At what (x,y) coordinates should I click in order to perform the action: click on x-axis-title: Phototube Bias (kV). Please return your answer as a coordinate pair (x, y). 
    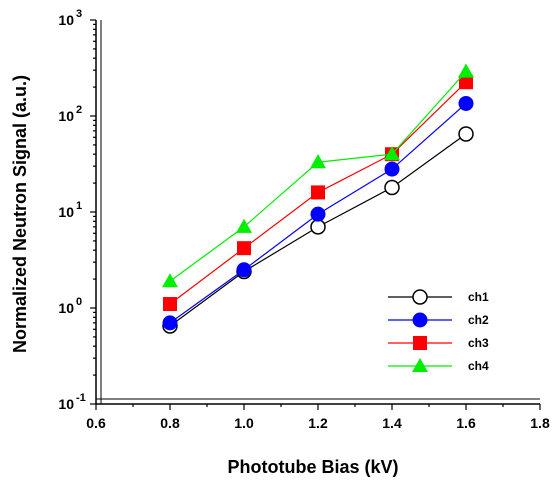
    Looking at the image, I should click on (312, 467).